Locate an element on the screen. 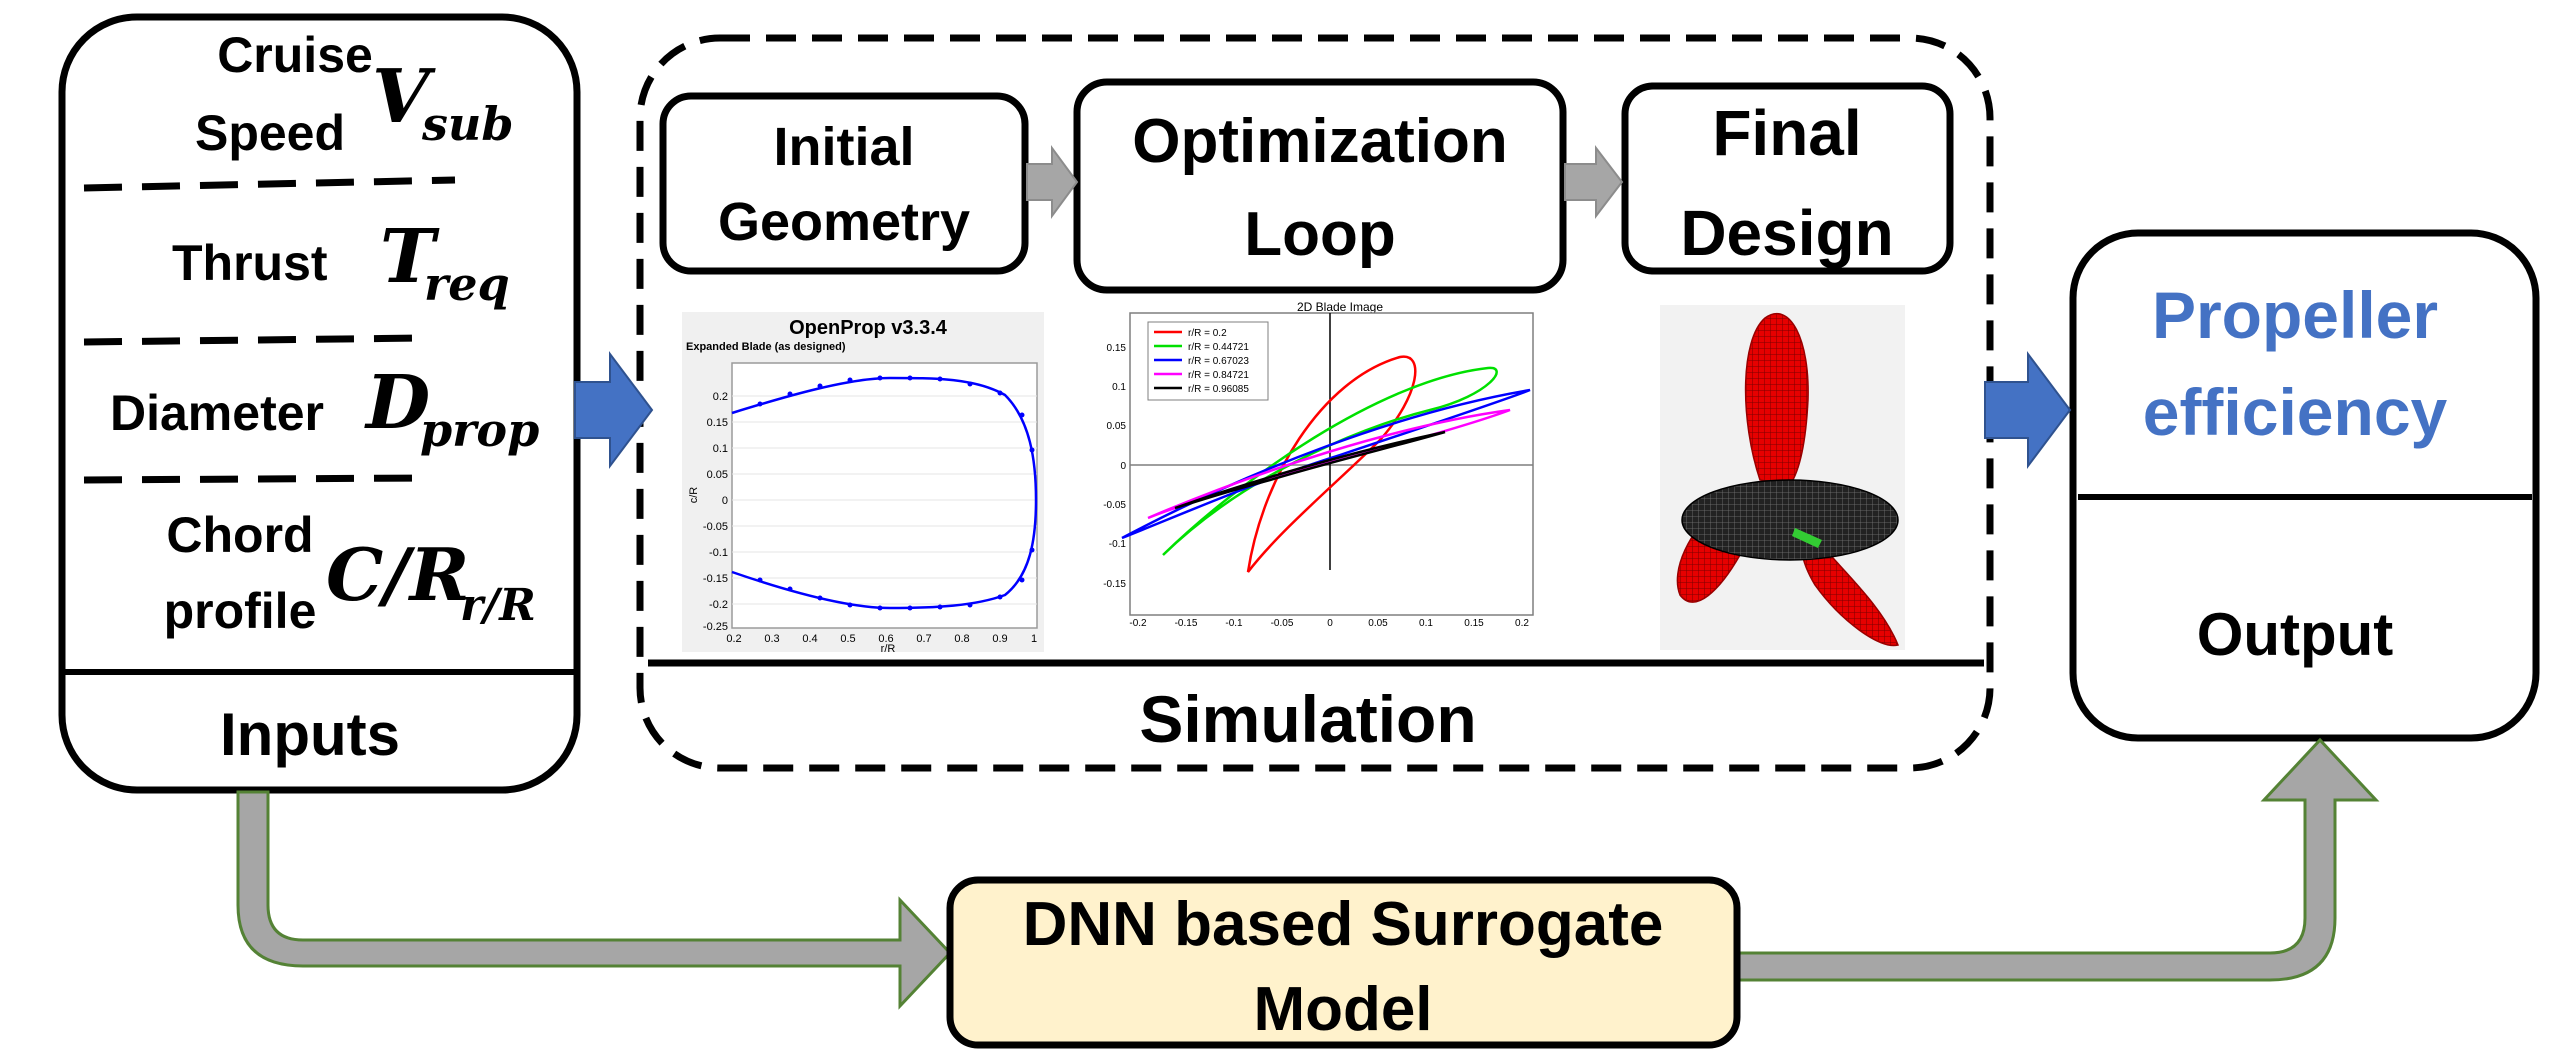 The image size is (2561, 1062). arrow-optimization-to-final is located at coordinates (1594, 182).